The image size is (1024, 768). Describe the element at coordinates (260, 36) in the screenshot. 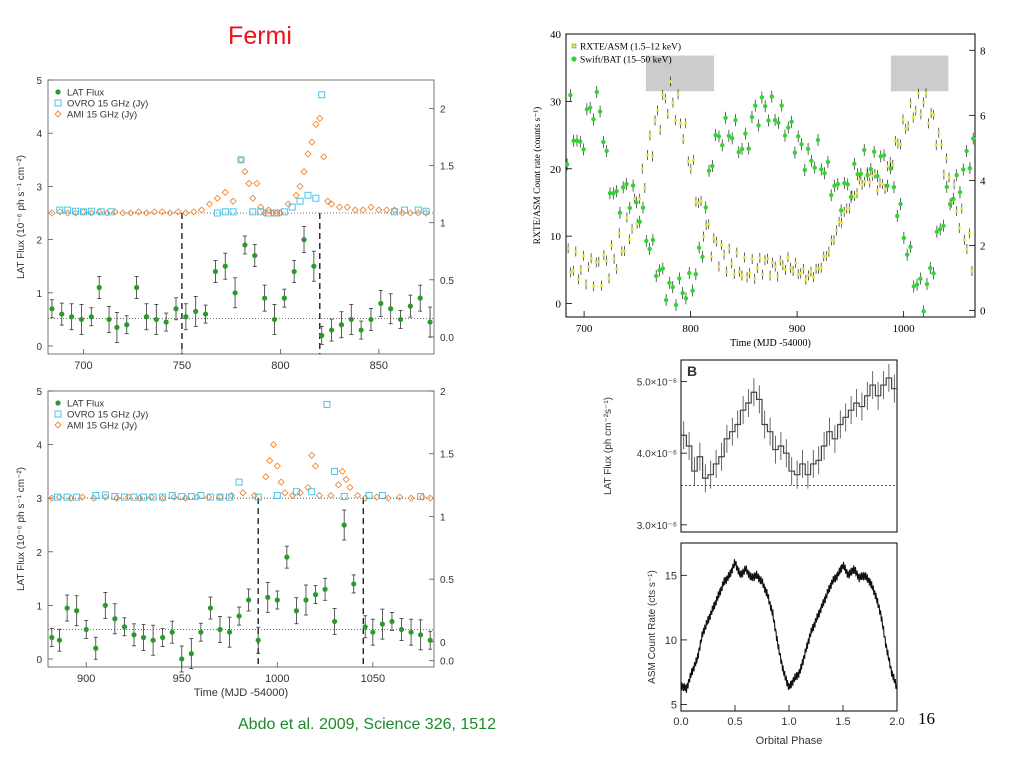

I see `slide-title: Fermi` at that location.